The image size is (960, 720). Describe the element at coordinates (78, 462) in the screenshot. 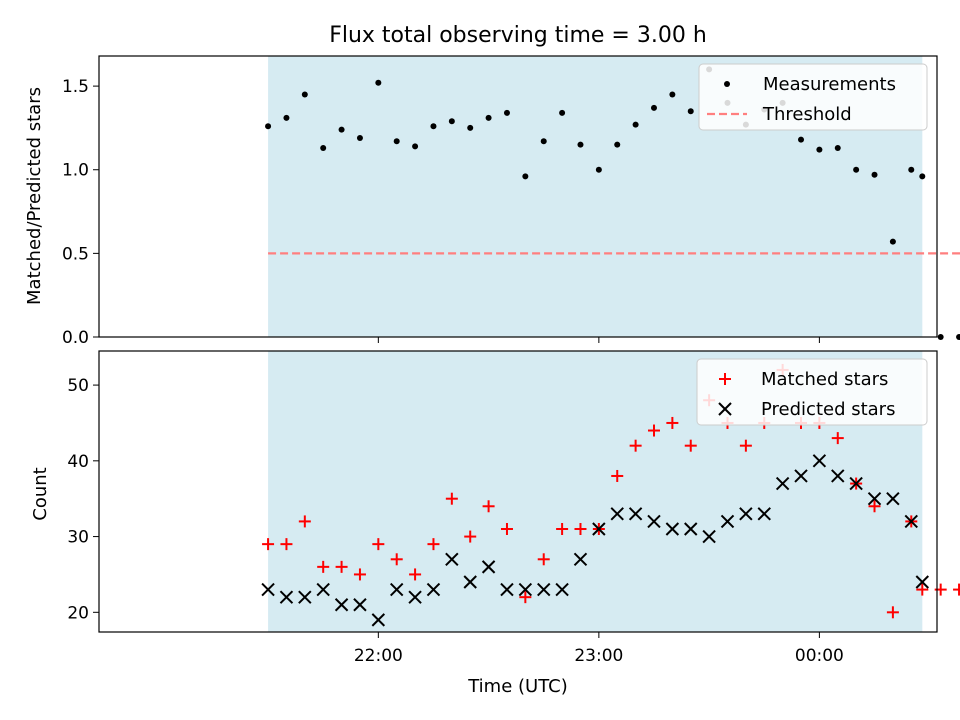

I see `y-tick-label: 40` at that location.